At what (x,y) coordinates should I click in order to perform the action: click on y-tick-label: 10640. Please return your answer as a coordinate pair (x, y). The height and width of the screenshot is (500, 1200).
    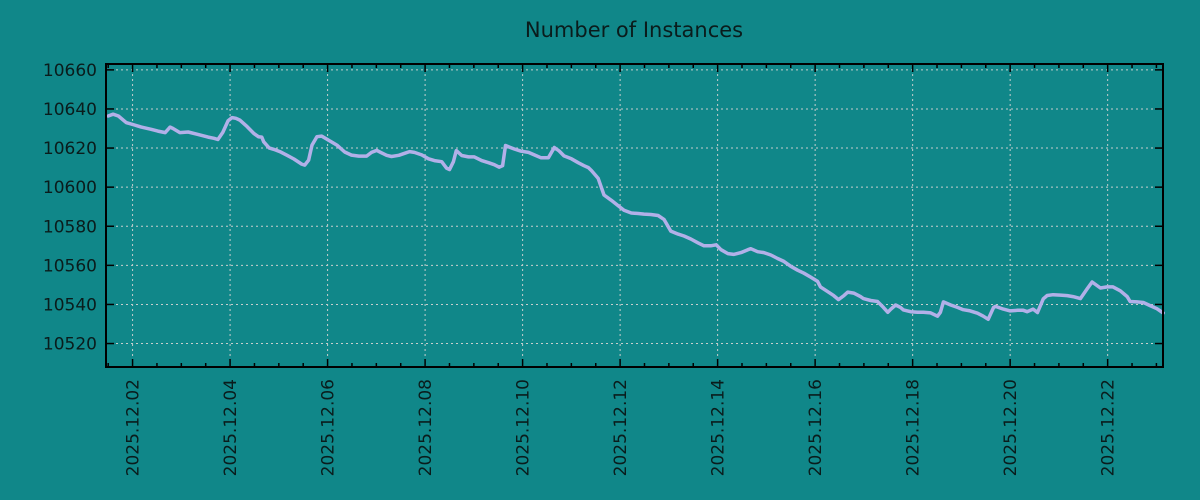
    Looking at the image, I should click on (70, 110).